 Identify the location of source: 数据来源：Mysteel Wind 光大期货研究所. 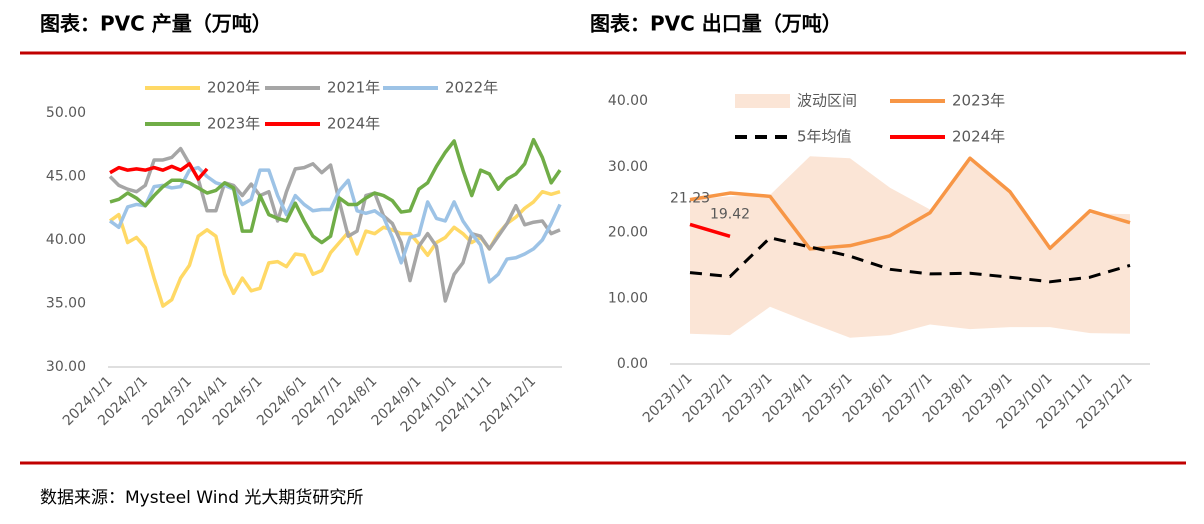
(201, 498).